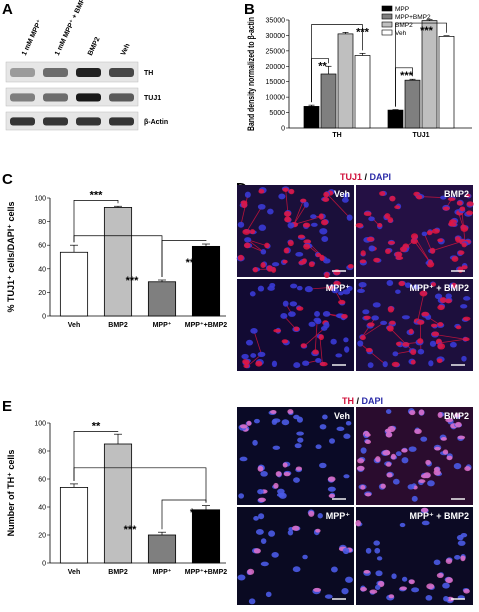  Describe the element at coordinates (72, 72) in the screenshot. I see `blot-strip` at that location.